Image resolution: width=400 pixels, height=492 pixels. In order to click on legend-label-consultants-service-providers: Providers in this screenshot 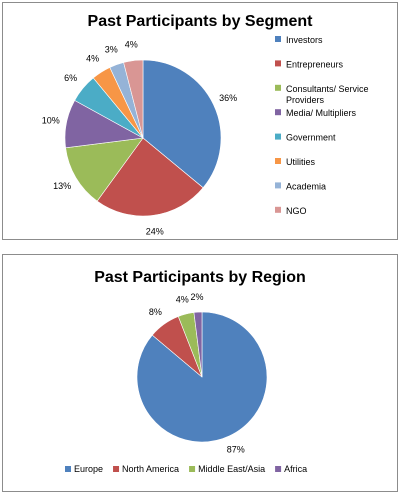, I will do `click(305, 100)`.